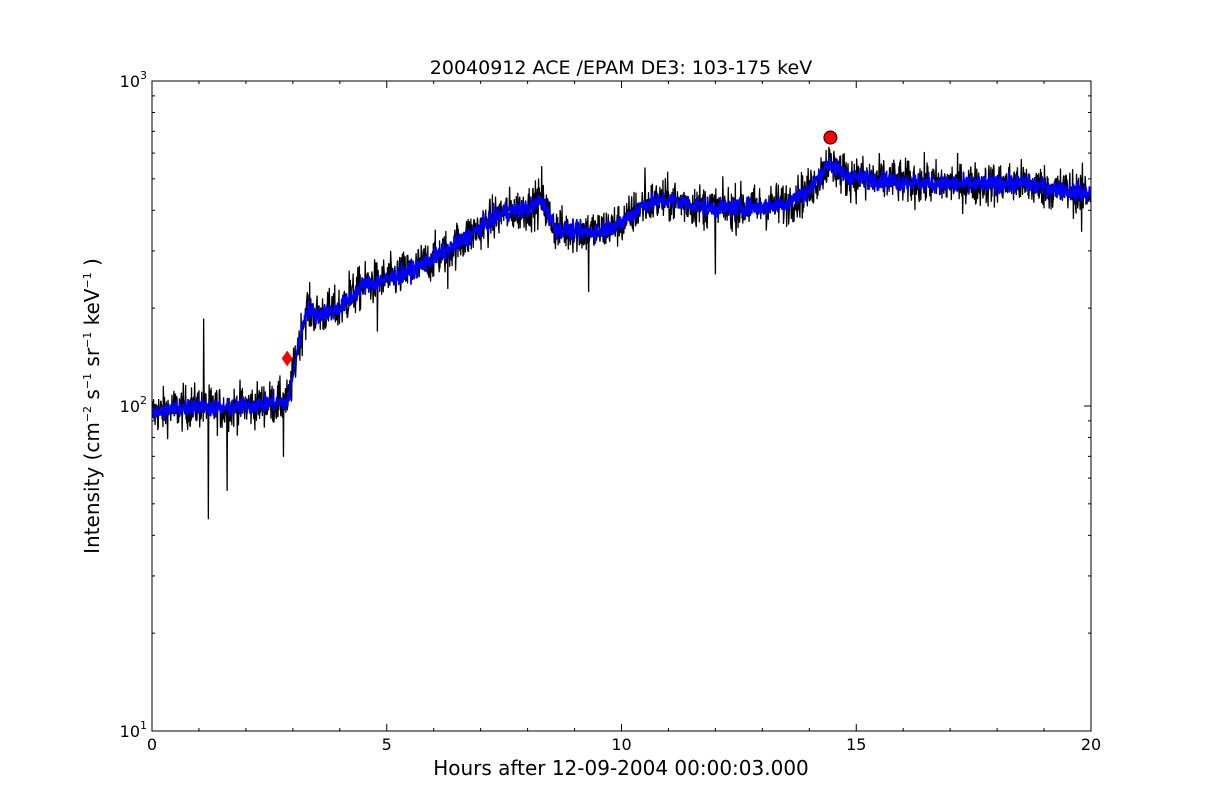 This screenshot has height=812, width=1212. I want to click on y-tick-label: 10¹, so click(133, 730).